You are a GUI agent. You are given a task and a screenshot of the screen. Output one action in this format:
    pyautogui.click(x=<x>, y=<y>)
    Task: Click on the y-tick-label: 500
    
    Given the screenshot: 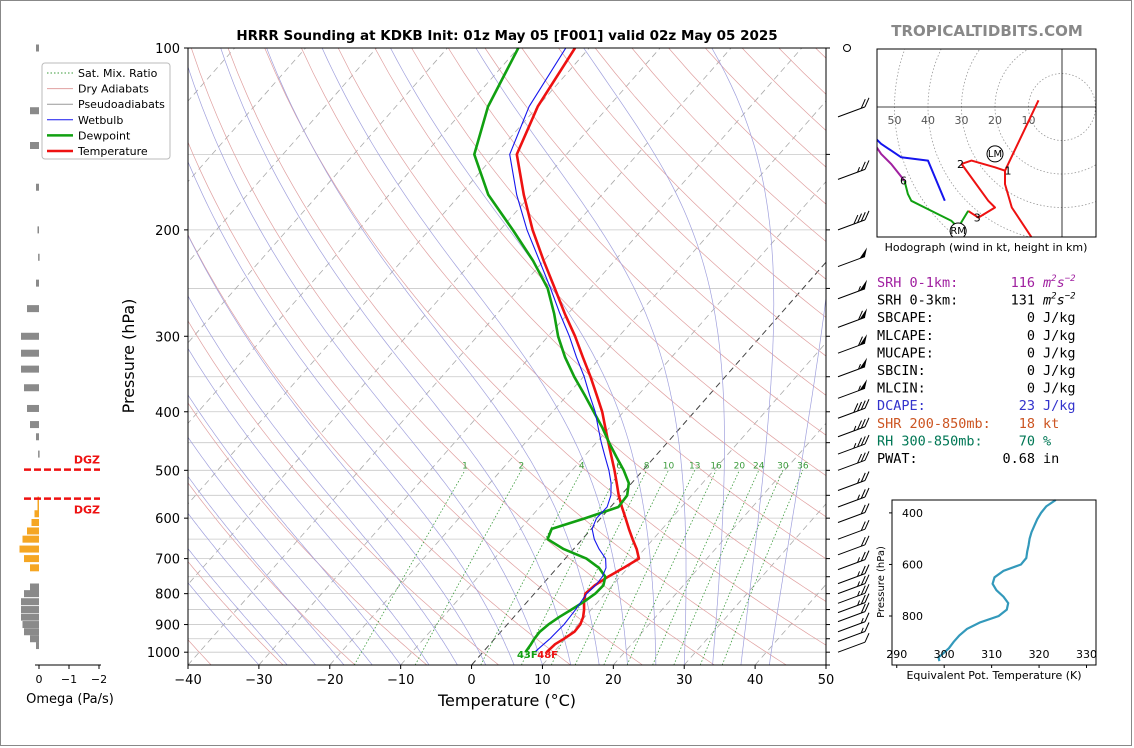 What is the action you would take?
    pyautogui.click(x=167, y=471)
    